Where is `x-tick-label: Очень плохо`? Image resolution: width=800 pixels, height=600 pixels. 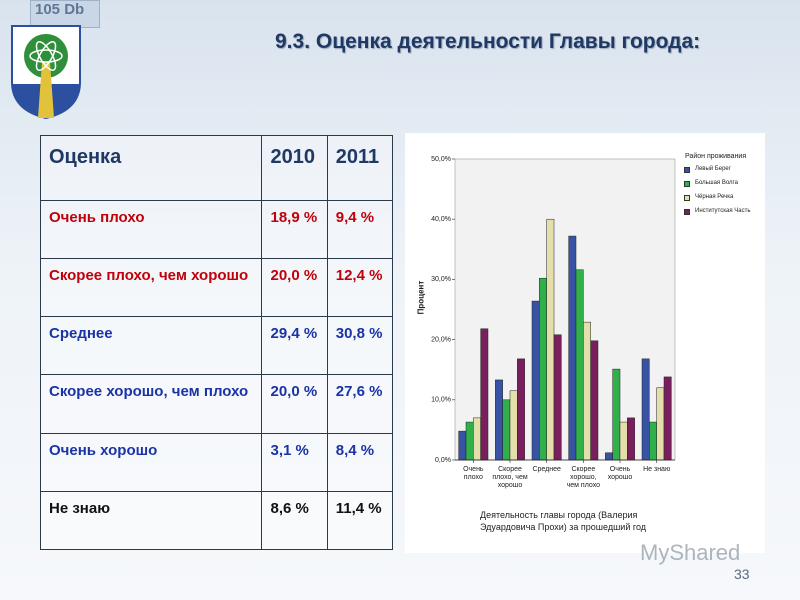
x-tick-label: Очень плохо is located at coordinates (473, 473).